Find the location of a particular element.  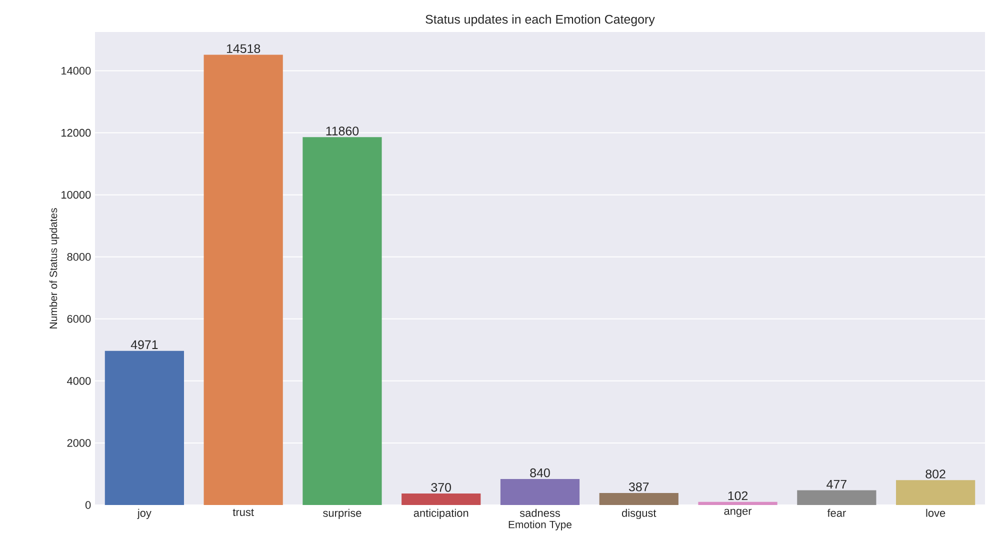

y-tick-label: 6000 is located at coordinates (79, 319).